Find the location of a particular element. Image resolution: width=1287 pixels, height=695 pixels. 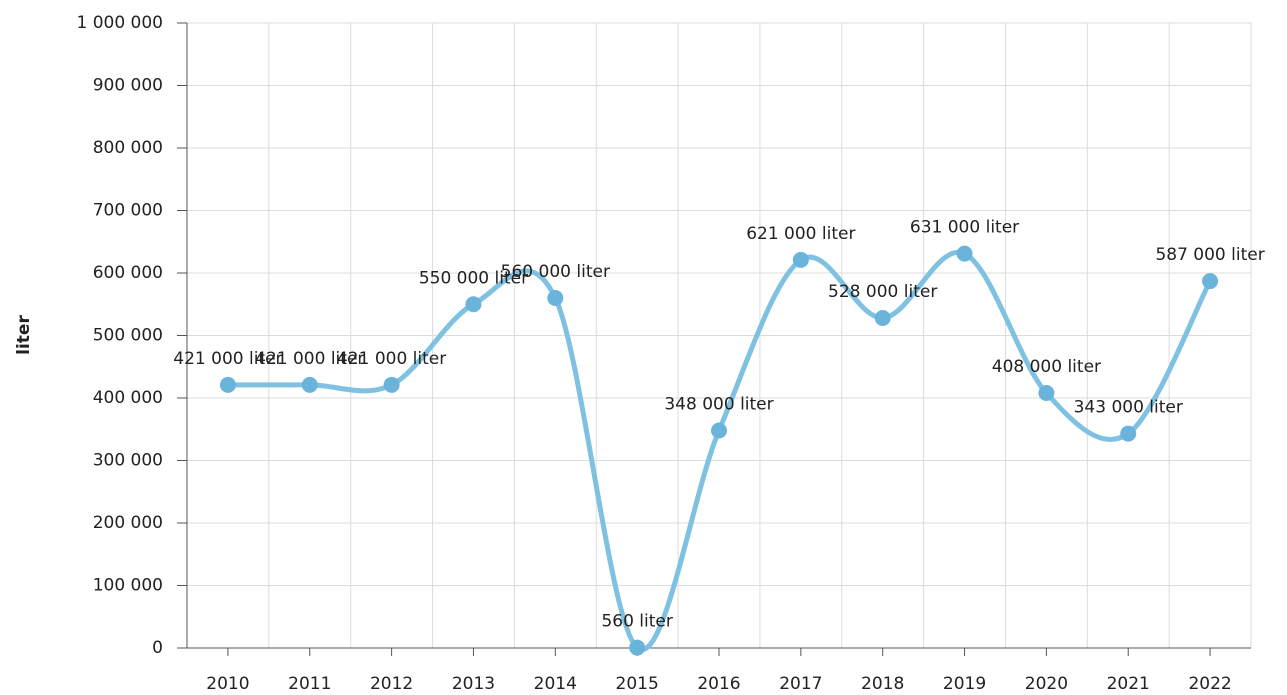

y-tick-label: 200 000 is located at coordinates (128, 523).